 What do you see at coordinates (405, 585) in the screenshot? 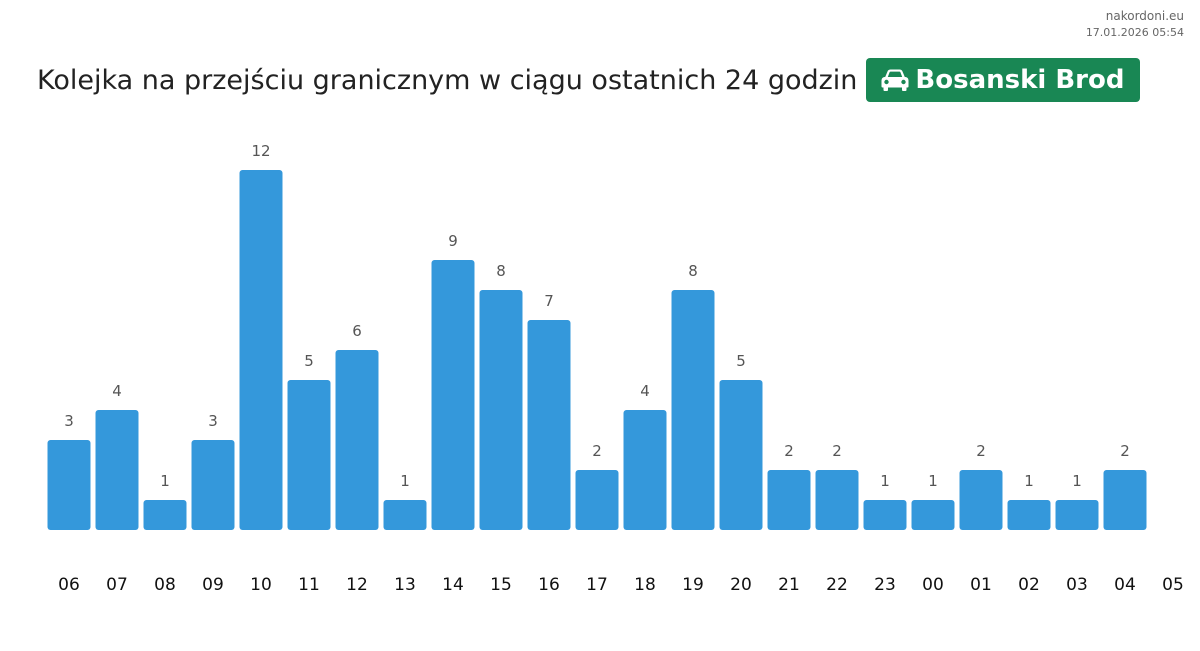
I see `x-tick-label: 13` at bounding box center [405, 585].